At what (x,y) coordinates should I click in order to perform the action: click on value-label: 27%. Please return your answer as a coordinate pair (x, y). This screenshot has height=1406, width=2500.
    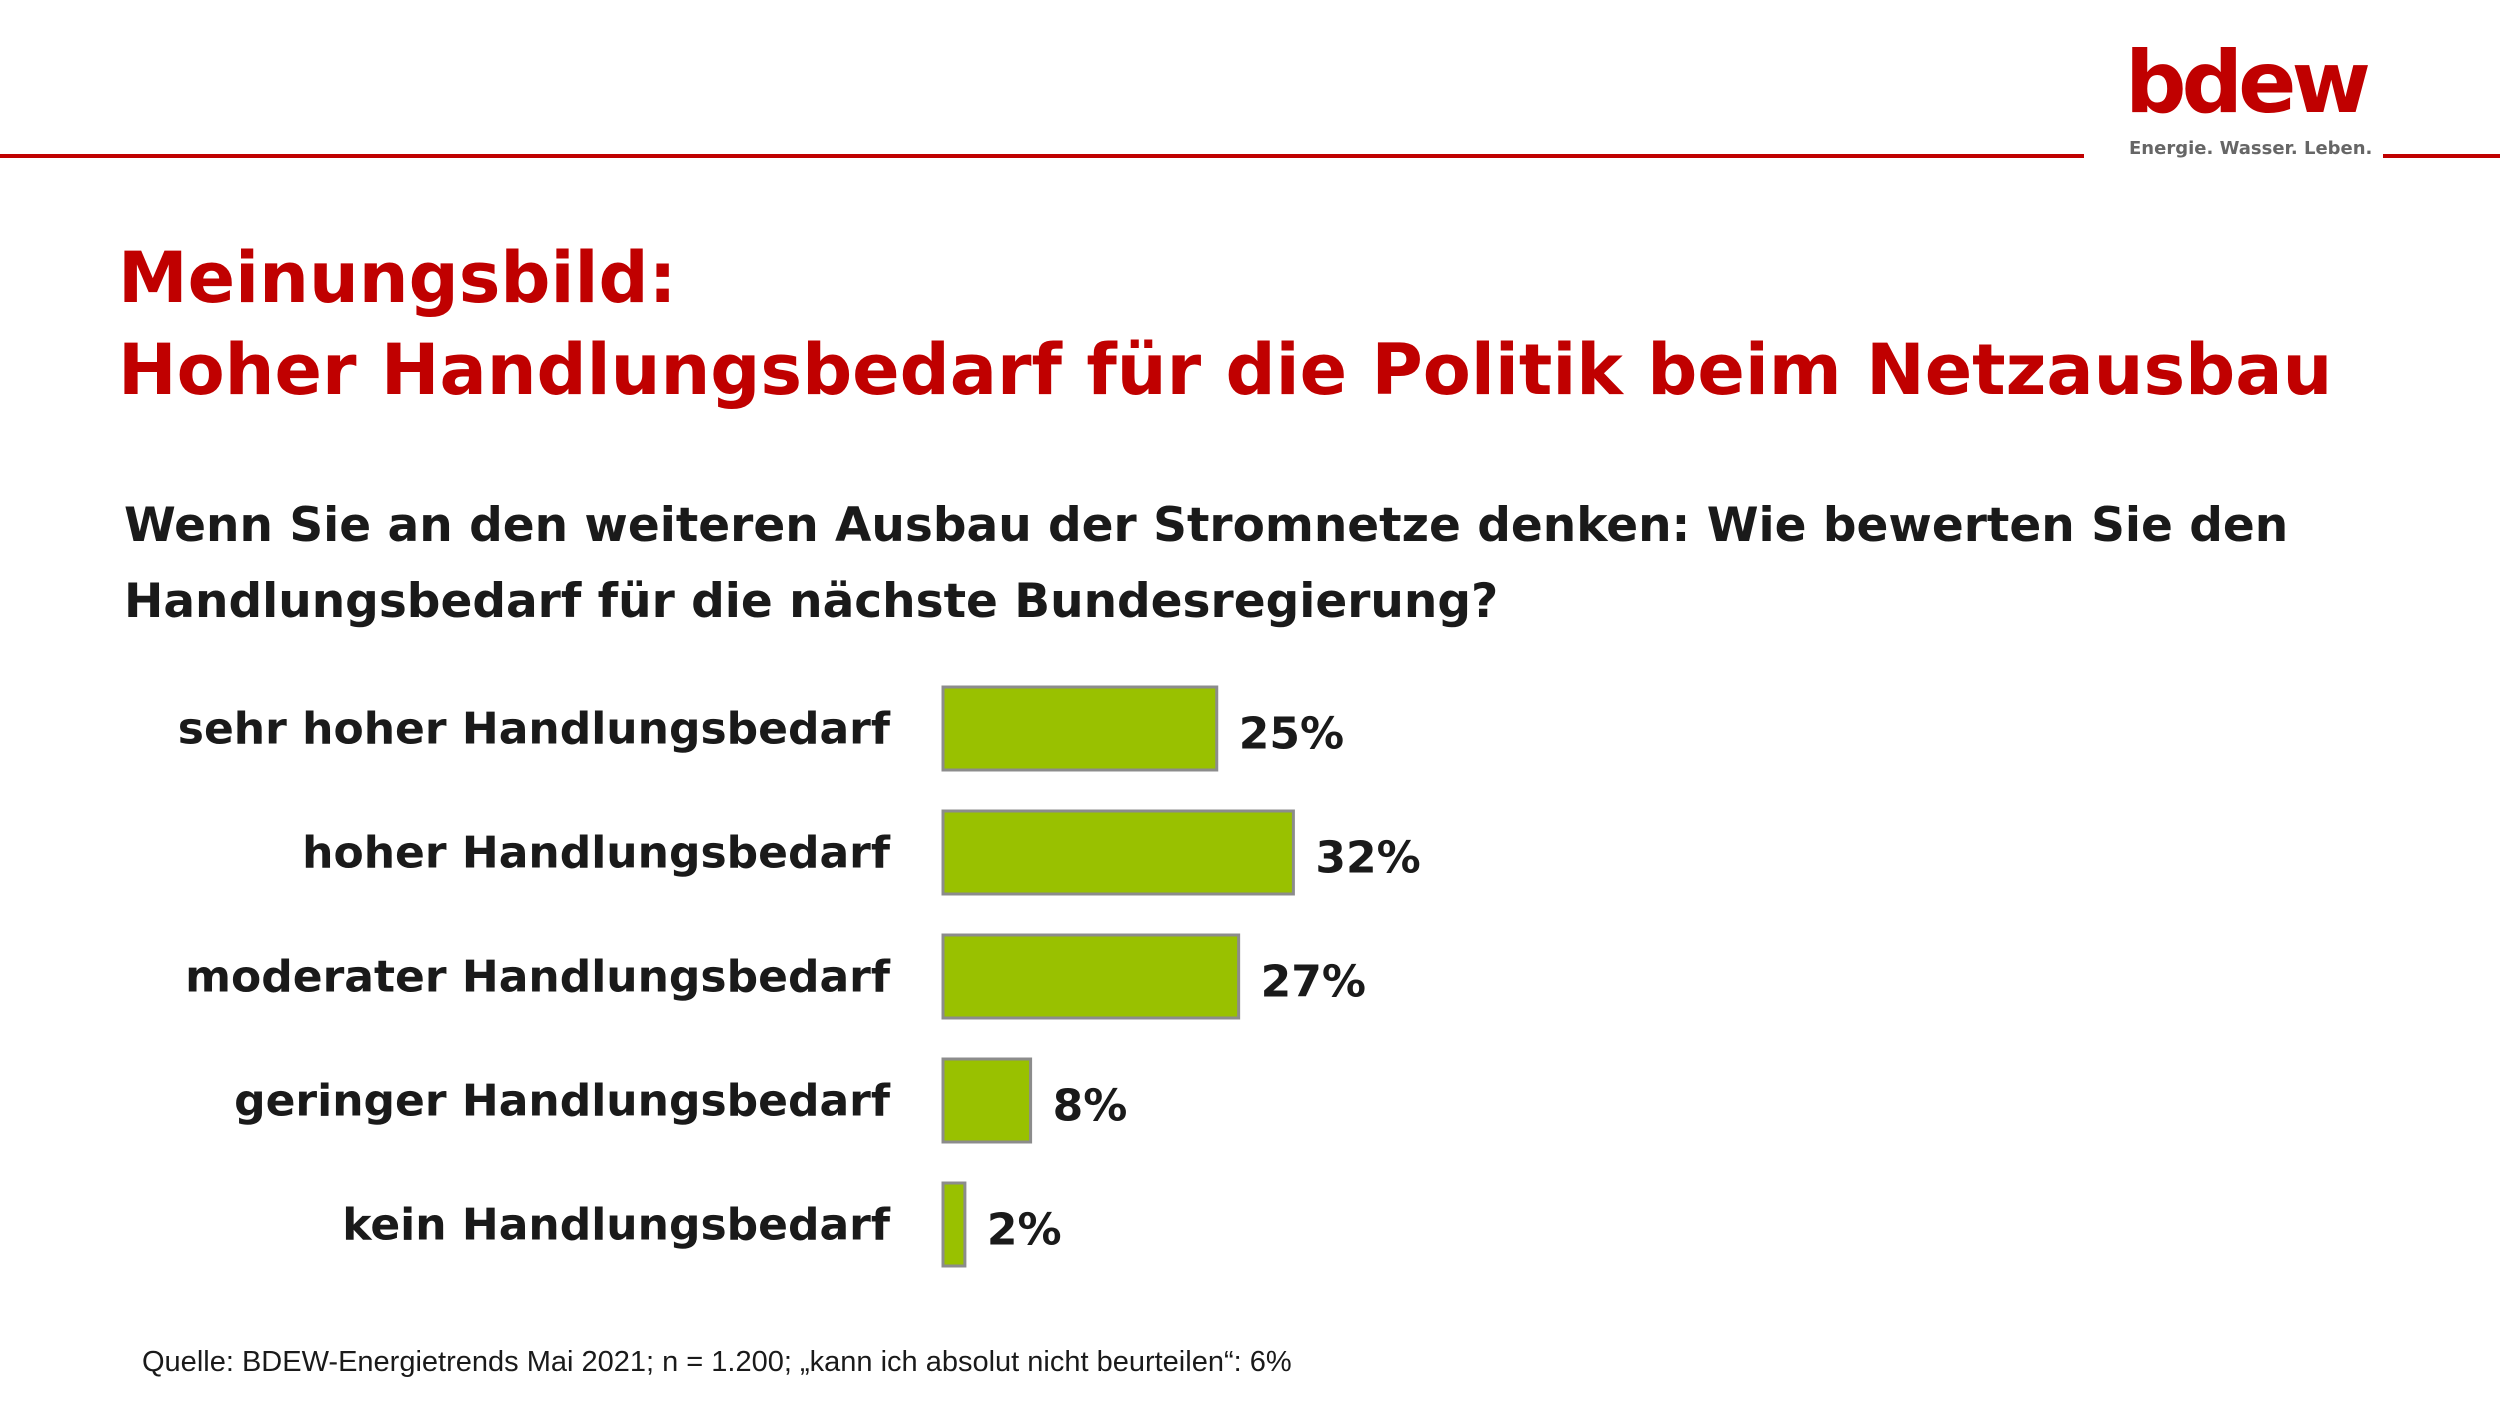
    Looking at the image, I should click on (1313, 982).